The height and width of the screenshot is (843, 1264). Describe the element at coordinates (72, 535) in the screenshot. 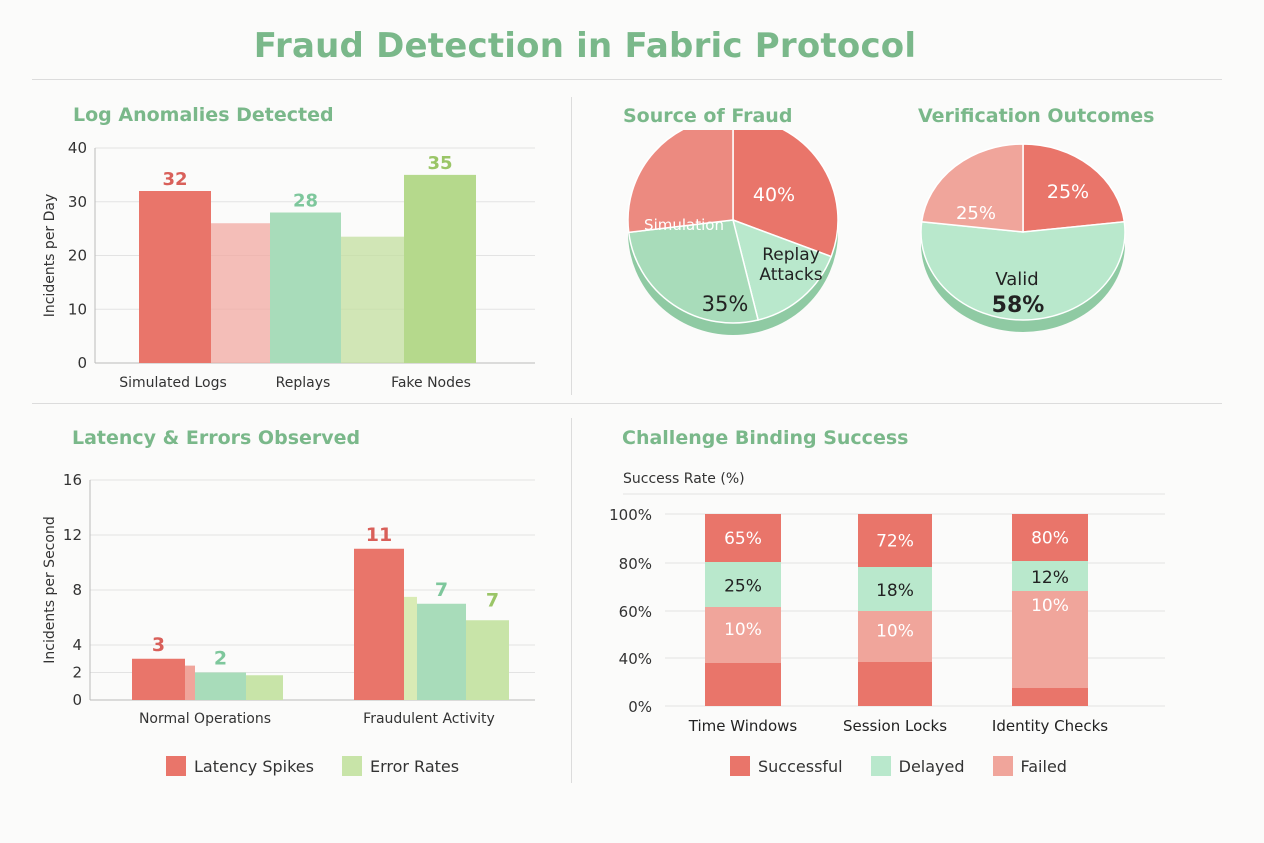

I see `y-tick-label: 12` at that location.